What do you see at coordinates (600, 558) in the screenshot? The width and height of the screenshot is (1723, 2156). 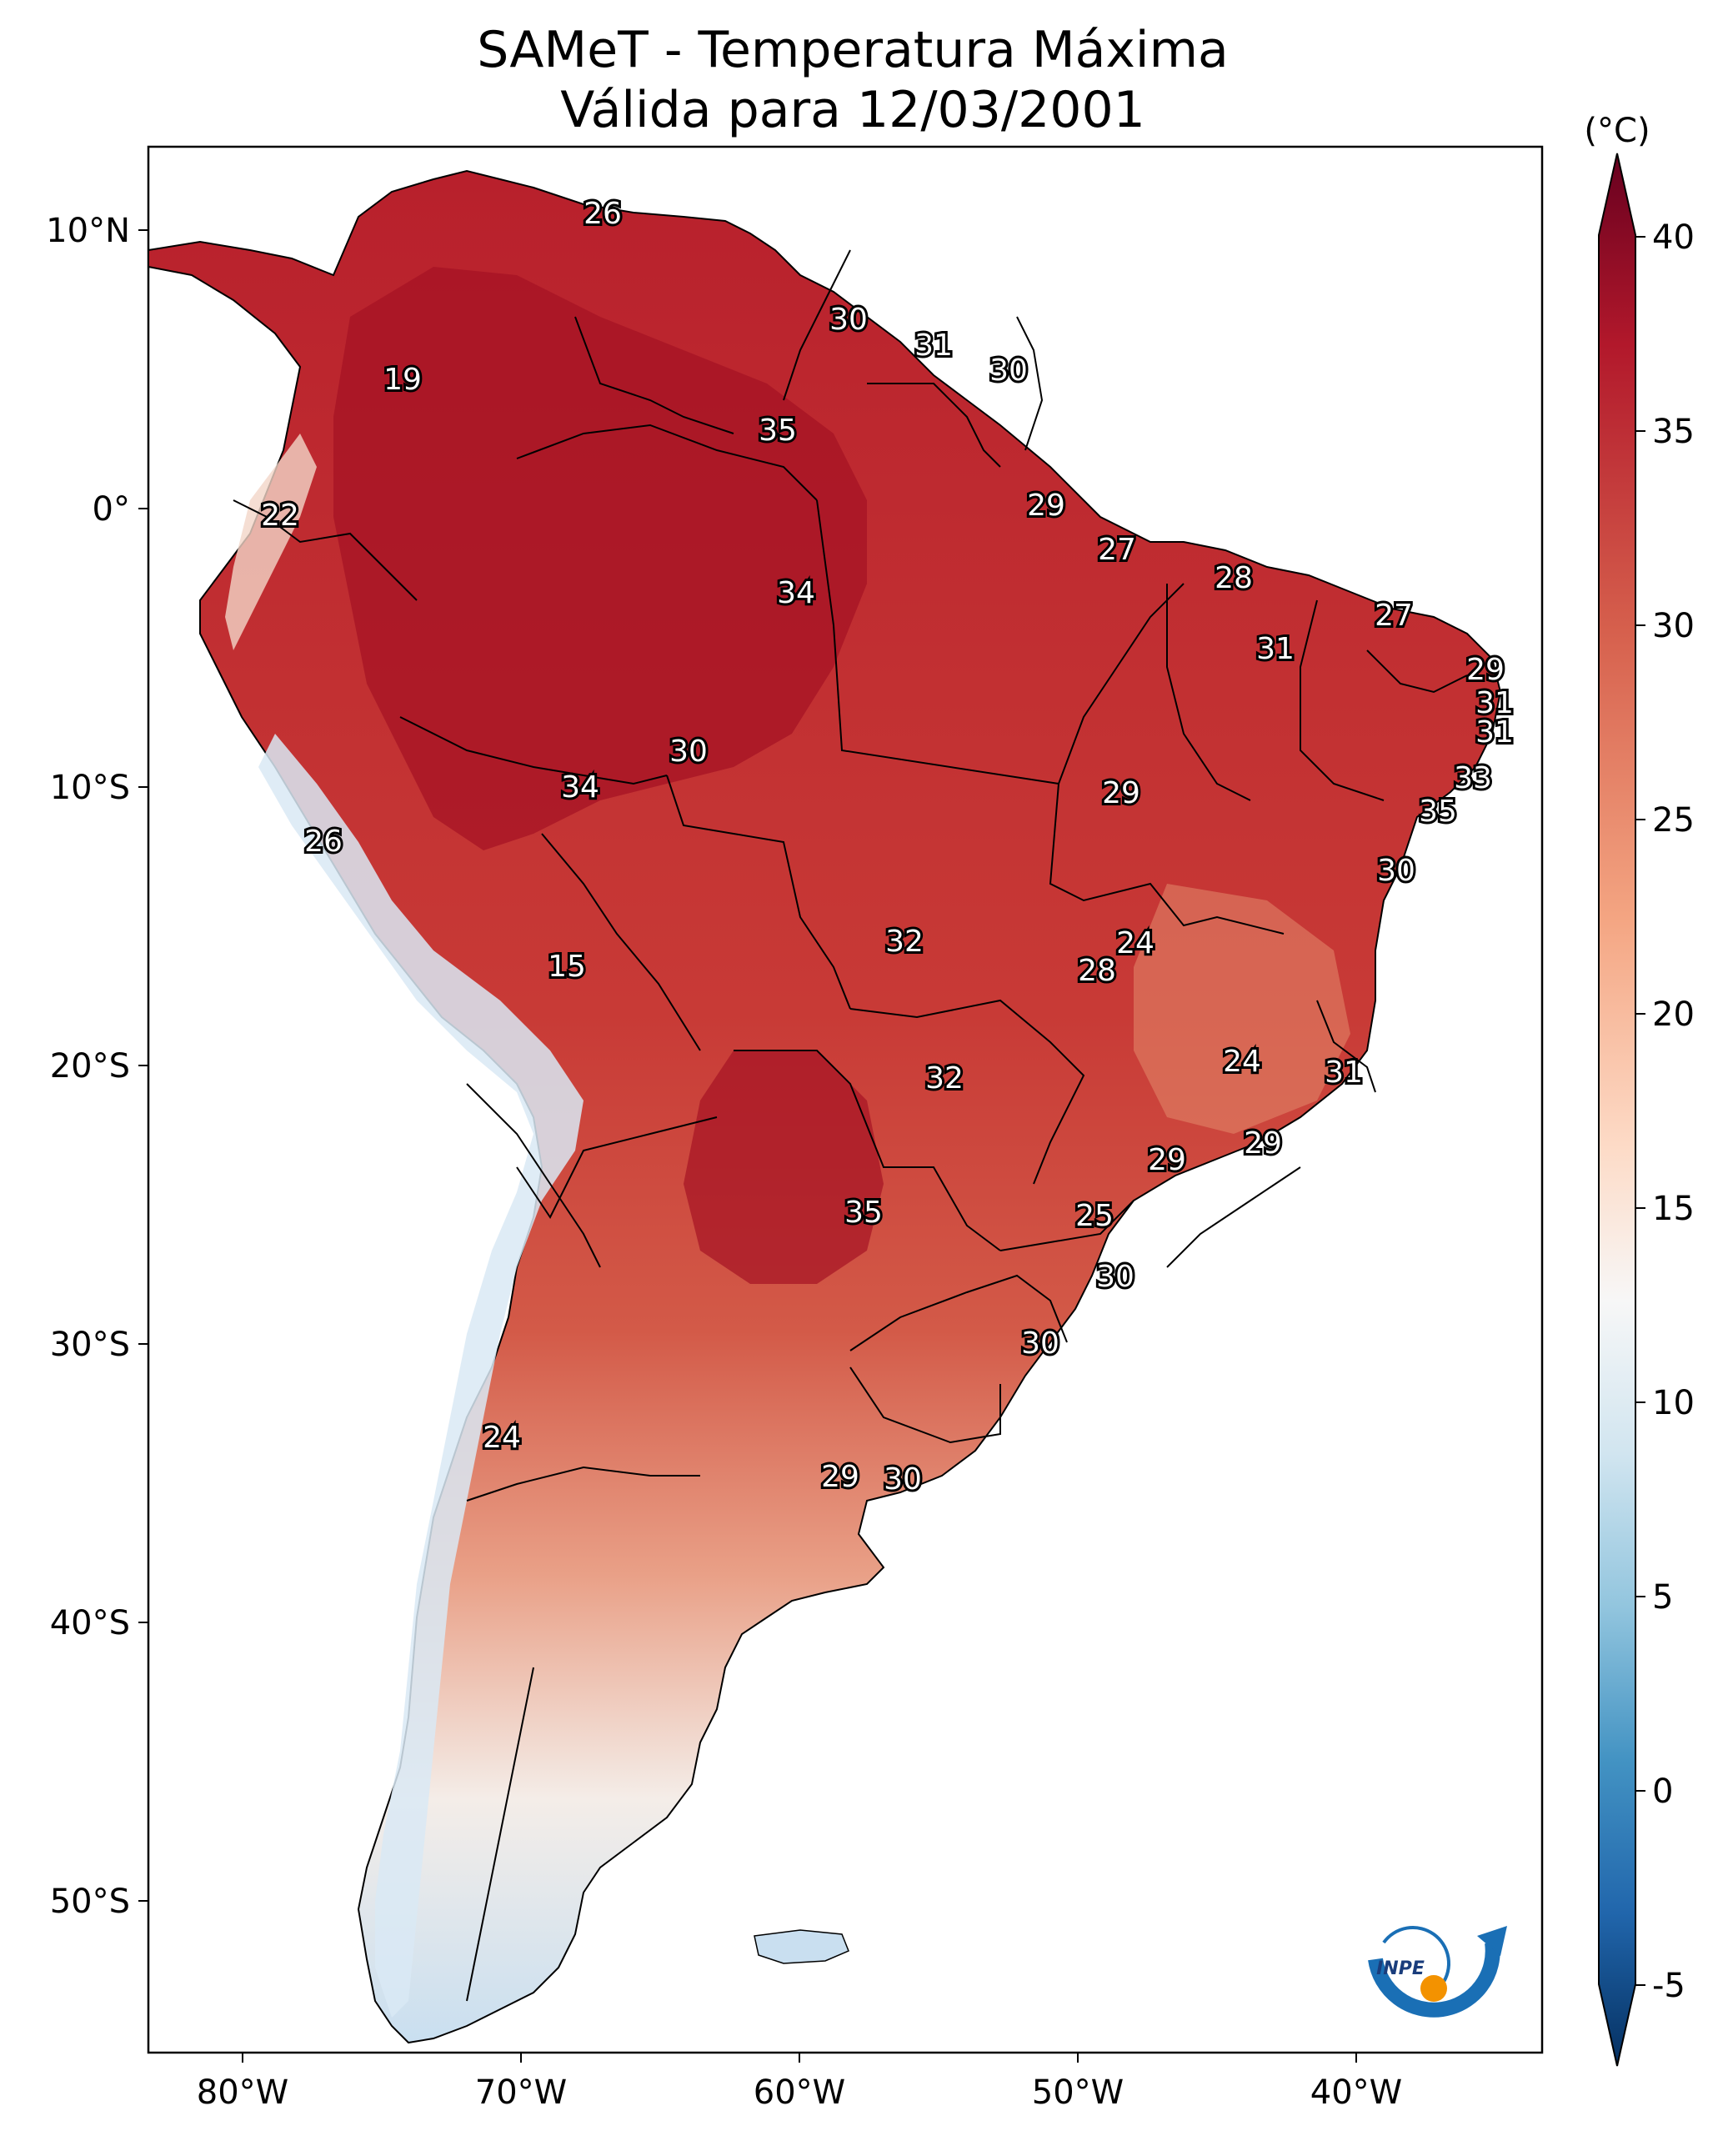 I see `hot-region-amazon` at bounding box center [600, 558].